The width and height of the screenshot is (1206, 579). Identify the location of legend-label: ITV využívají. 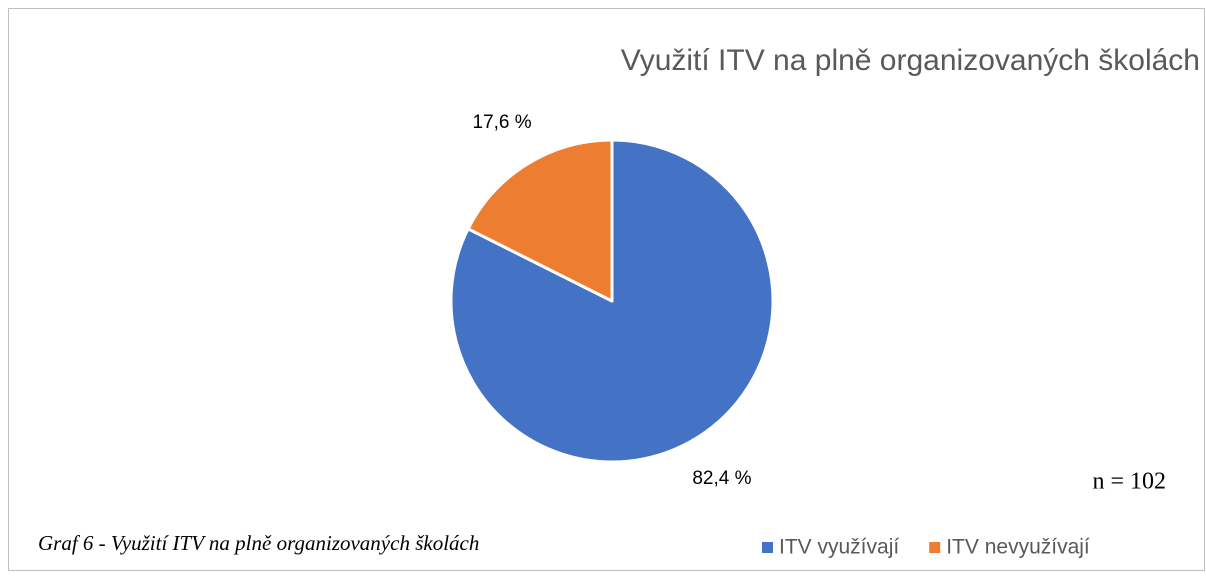
(839, 547).